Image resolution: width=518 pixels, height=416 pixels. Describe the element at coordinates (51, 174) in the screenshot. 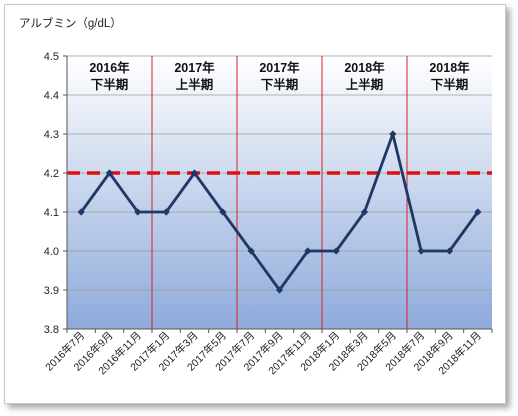

I see `y-tick-label: 4.2` at that location.